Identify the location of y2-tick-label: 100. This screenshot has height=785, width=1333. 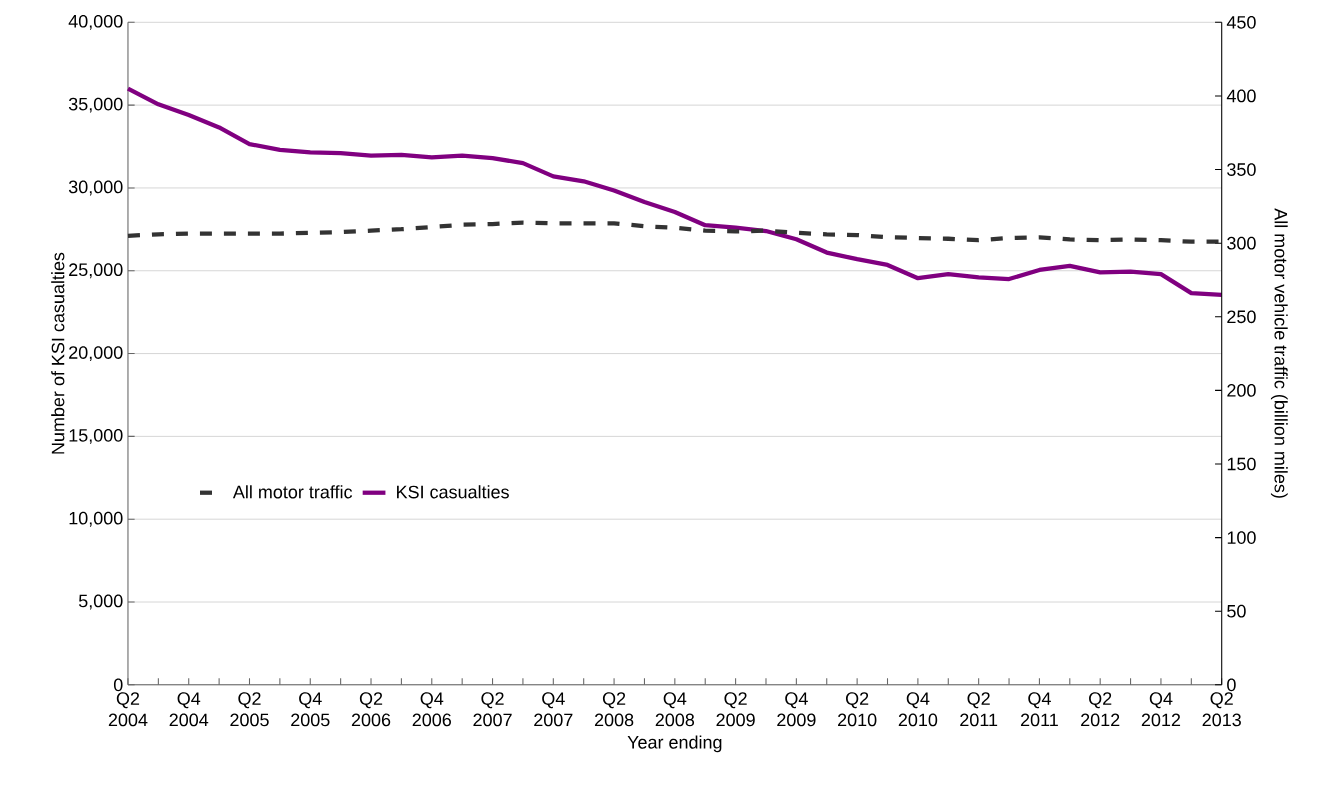
(1241, 537).